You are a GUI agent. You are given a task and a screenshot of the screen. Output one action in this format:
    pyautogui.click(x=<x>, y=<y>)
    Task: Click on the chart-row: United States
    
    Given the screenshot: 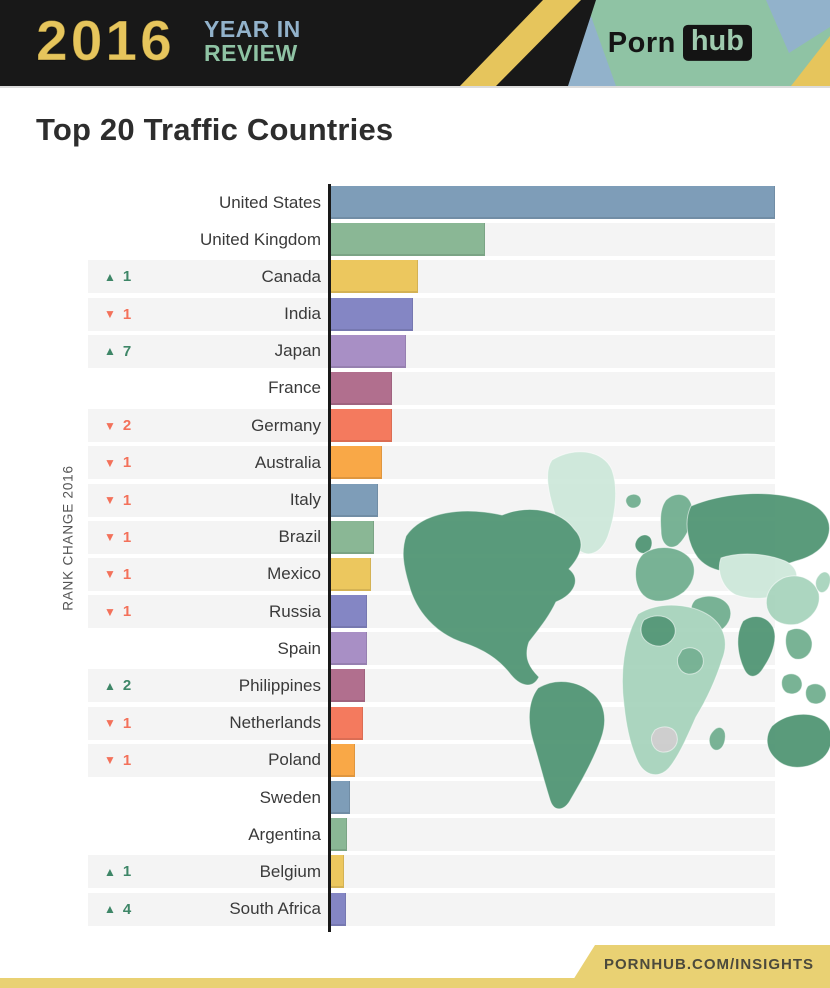 What is the action you would take?
    pyautogui.click(x=415, y=204)
    